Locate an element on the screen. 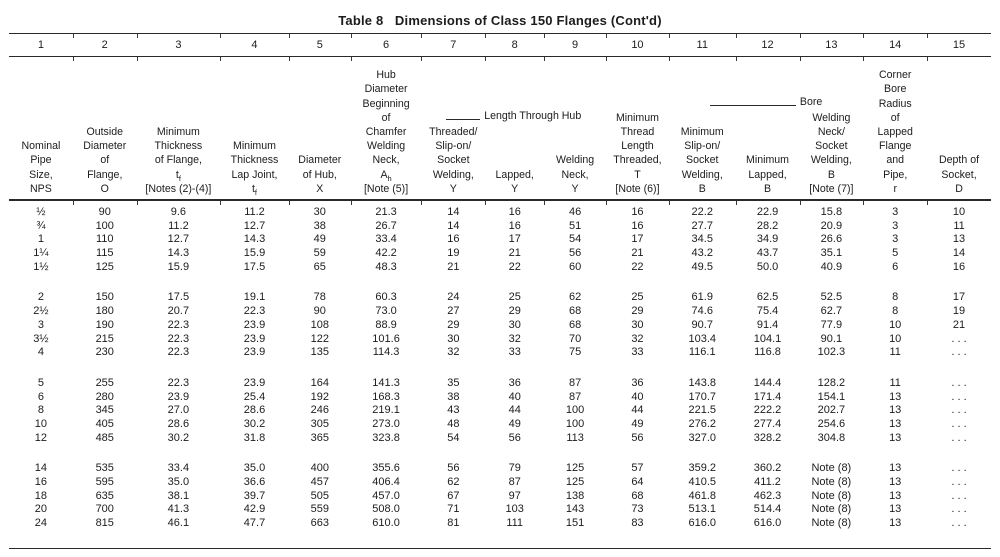  column-number: 6 is located at coordinates (386, 45).